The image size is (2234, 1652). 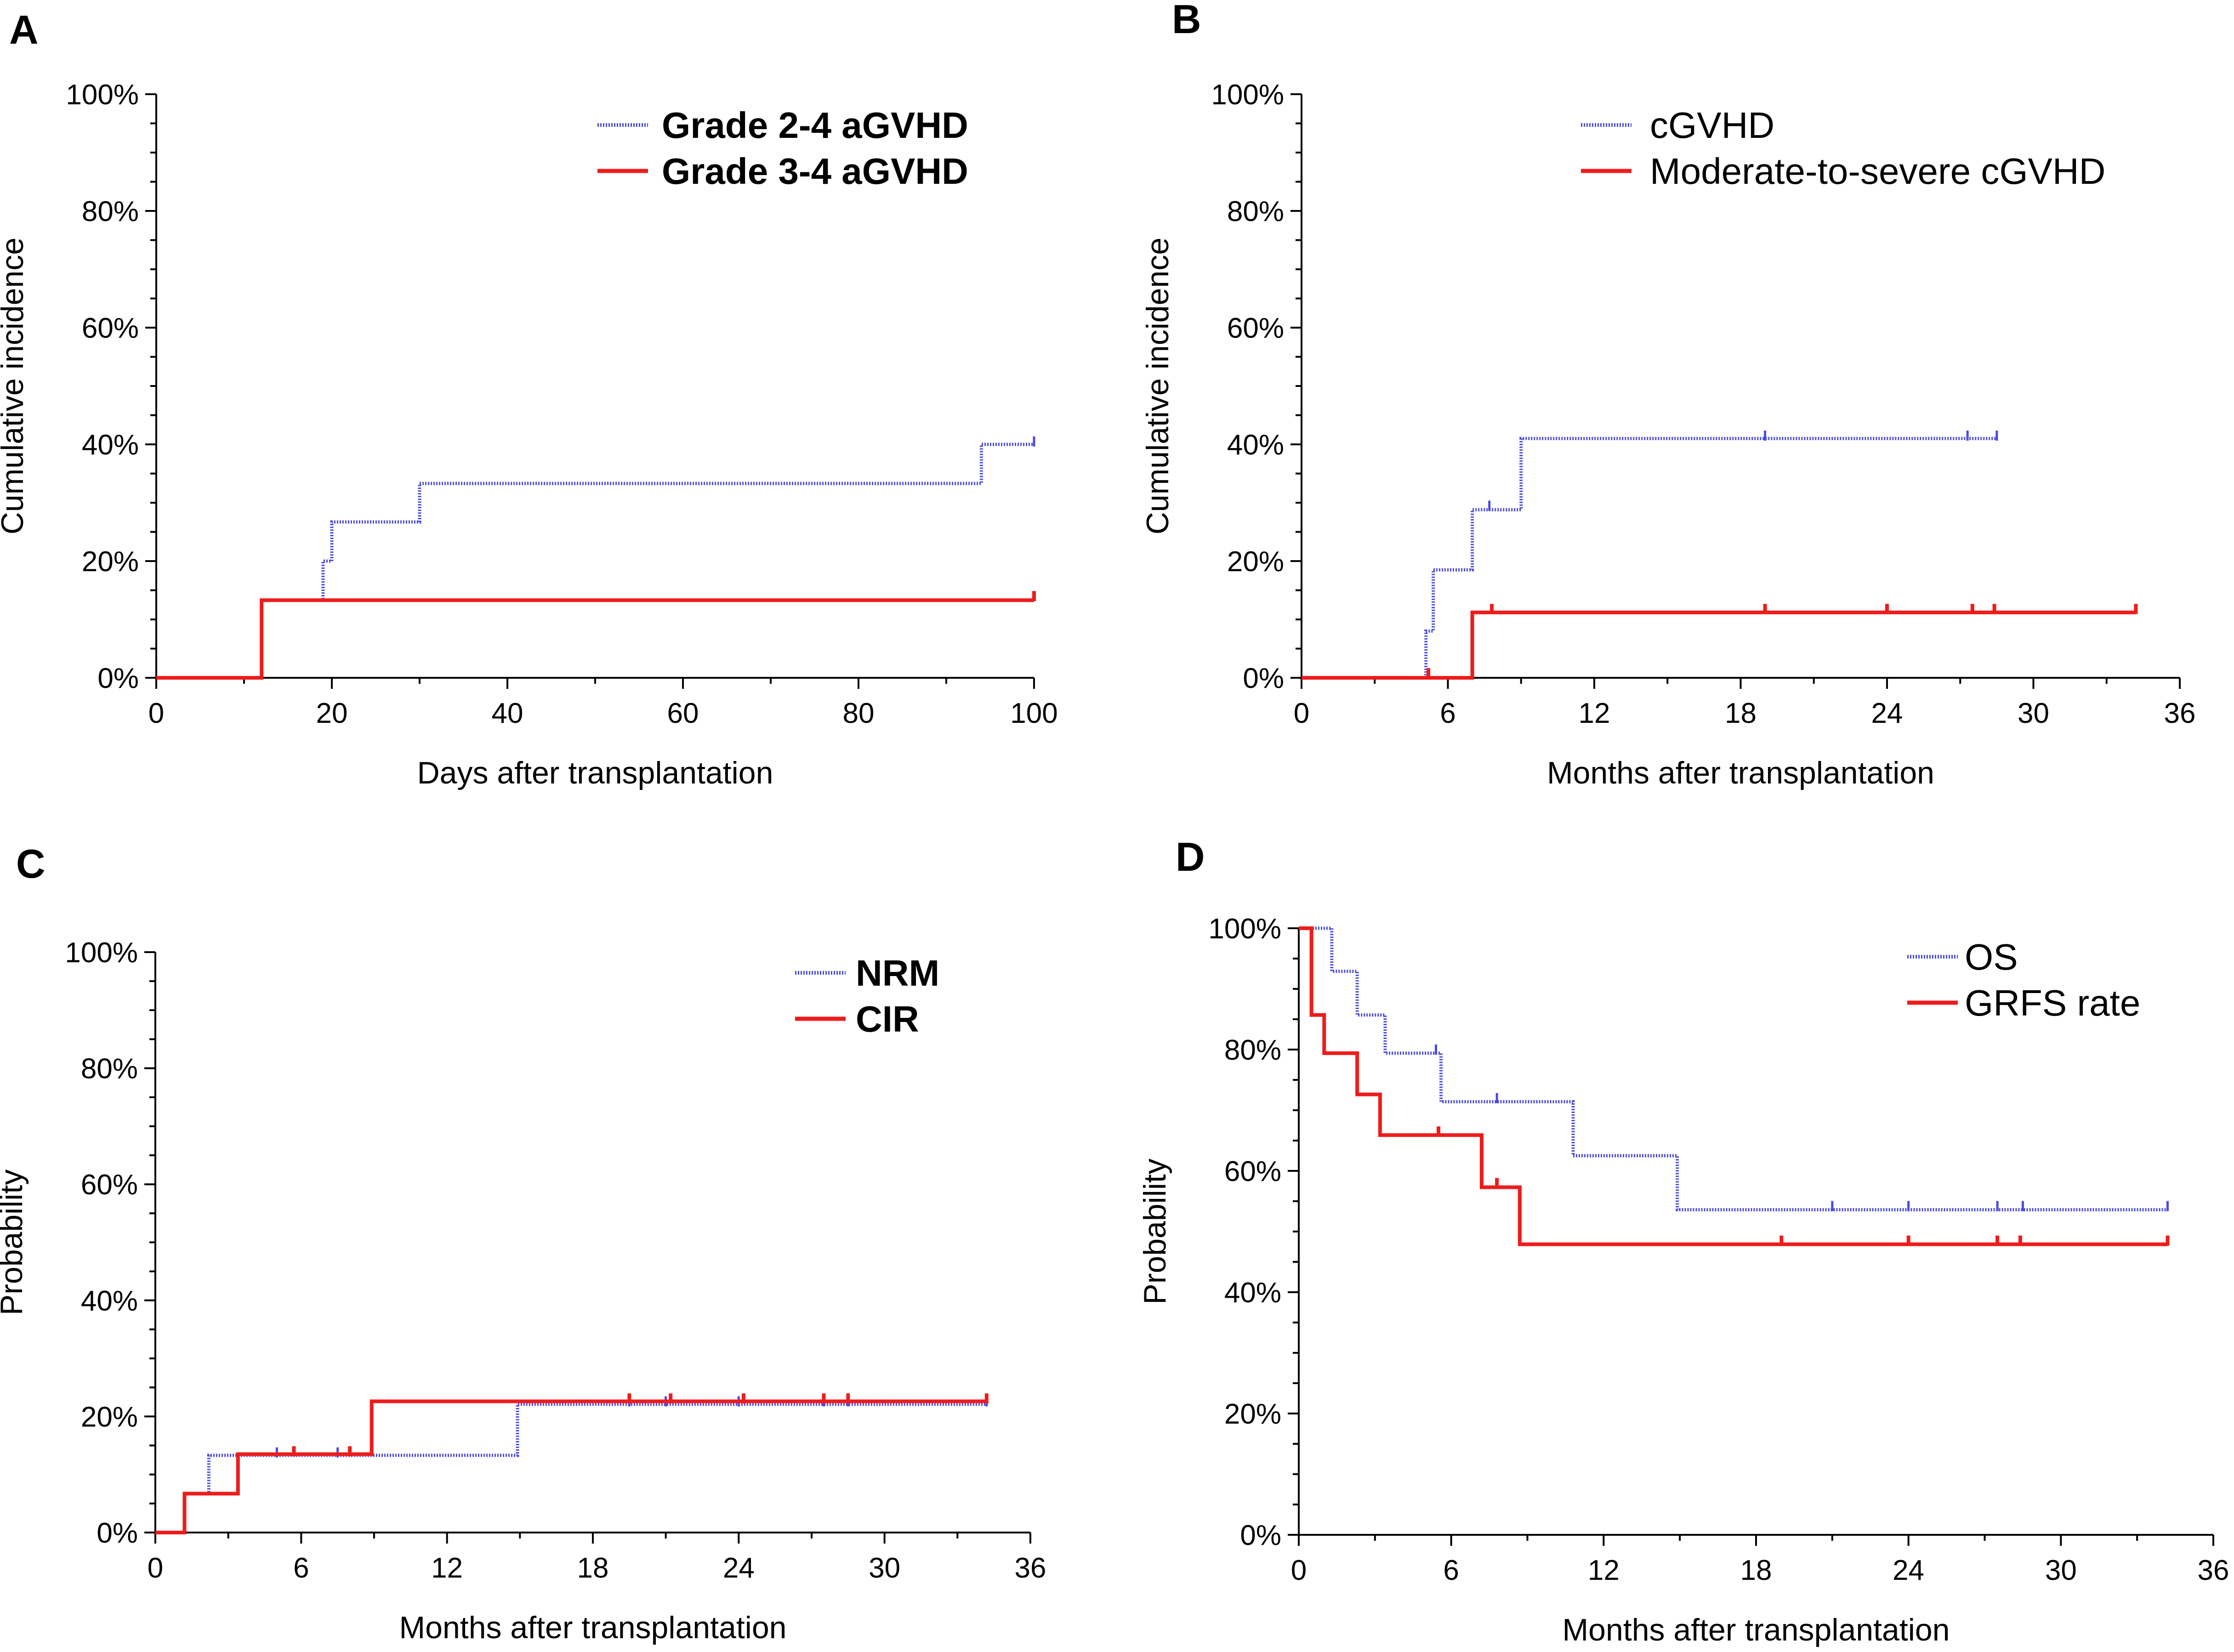 What do you see at coordinates (1712, 125) in the screenshot?
I see `legend-label-cgvhd: cGVHD` at bounding box center [1712, 125].